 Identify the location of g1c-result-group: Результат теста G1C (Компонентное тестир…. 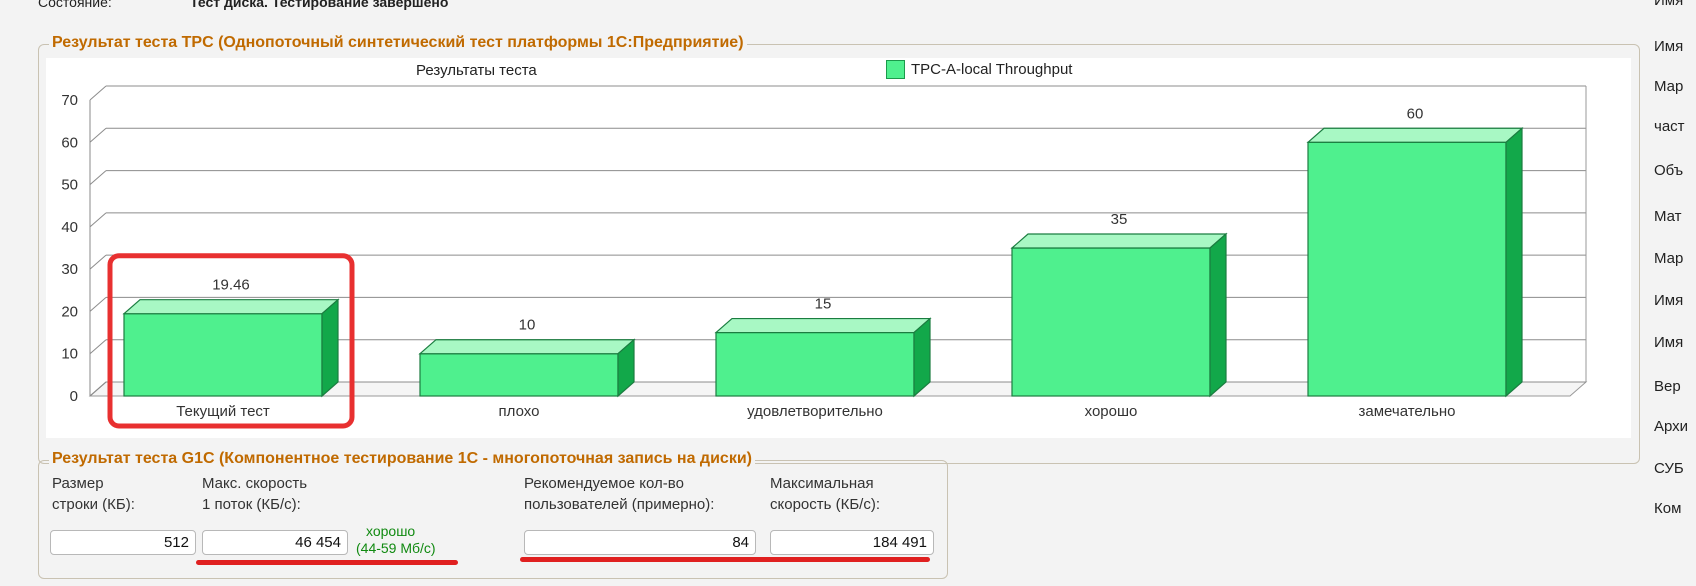
(493, 514).